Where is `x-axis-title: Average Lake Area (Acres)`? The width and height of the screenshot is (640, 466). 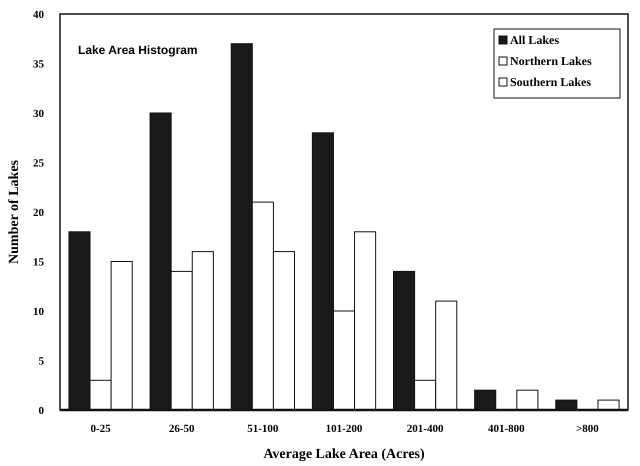 x-axis-title: Average Lake Area (Acres) is located at coordinates (344, 454).